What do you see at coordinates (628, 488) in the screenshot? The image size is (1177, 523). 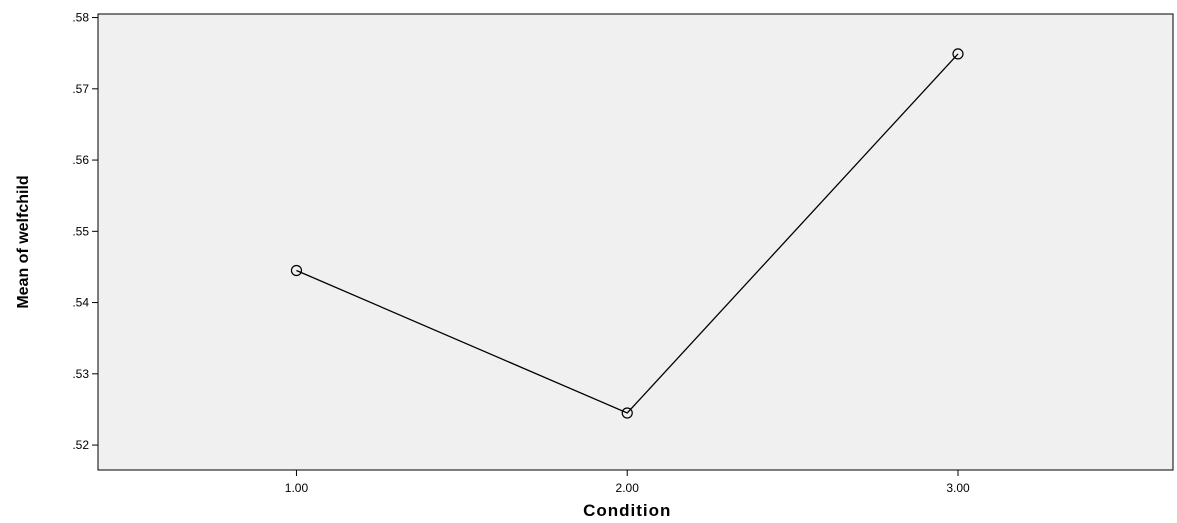 I see `x-tick-label: 2.00` at bounding box center [628, 488].